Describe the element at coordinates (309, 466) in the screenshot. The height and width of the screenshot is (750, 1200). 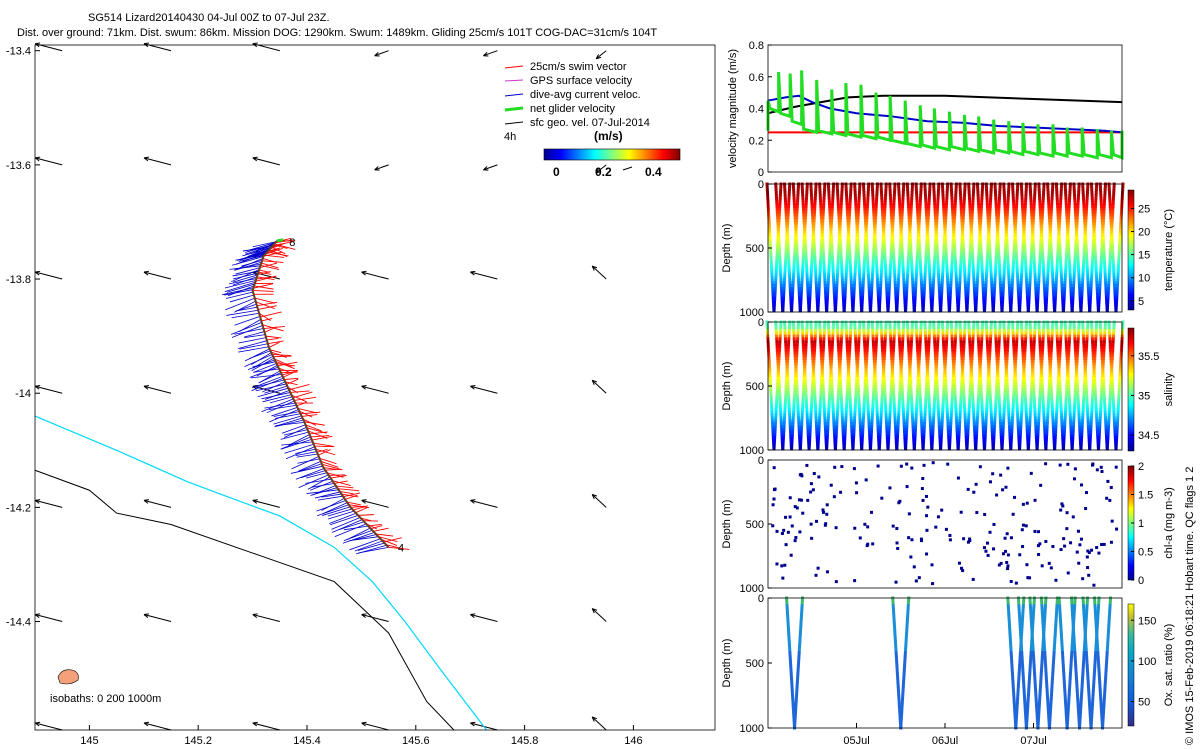
I see `dac-vector` at that location.